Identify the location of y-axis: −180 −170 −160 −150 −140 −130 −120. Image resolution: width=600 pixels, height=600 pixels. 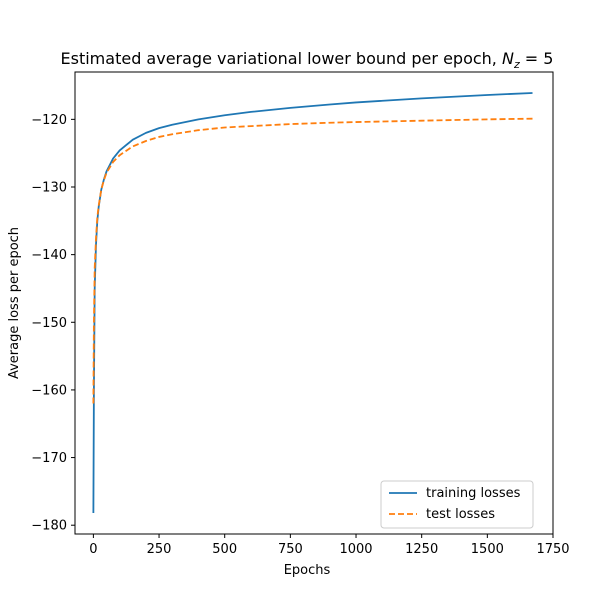
(53, 323).